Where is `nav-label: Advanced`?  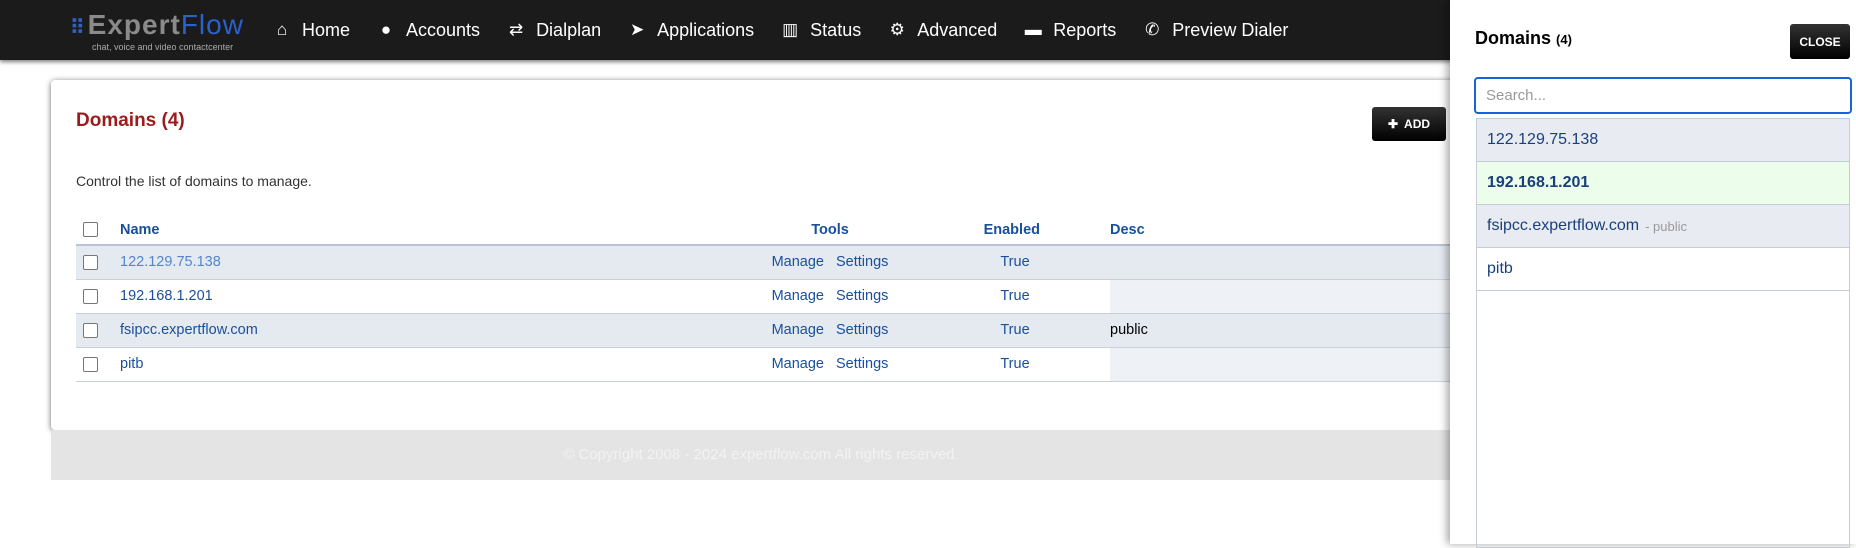
nav-label: Advanced is located at coordinates (957, 29).